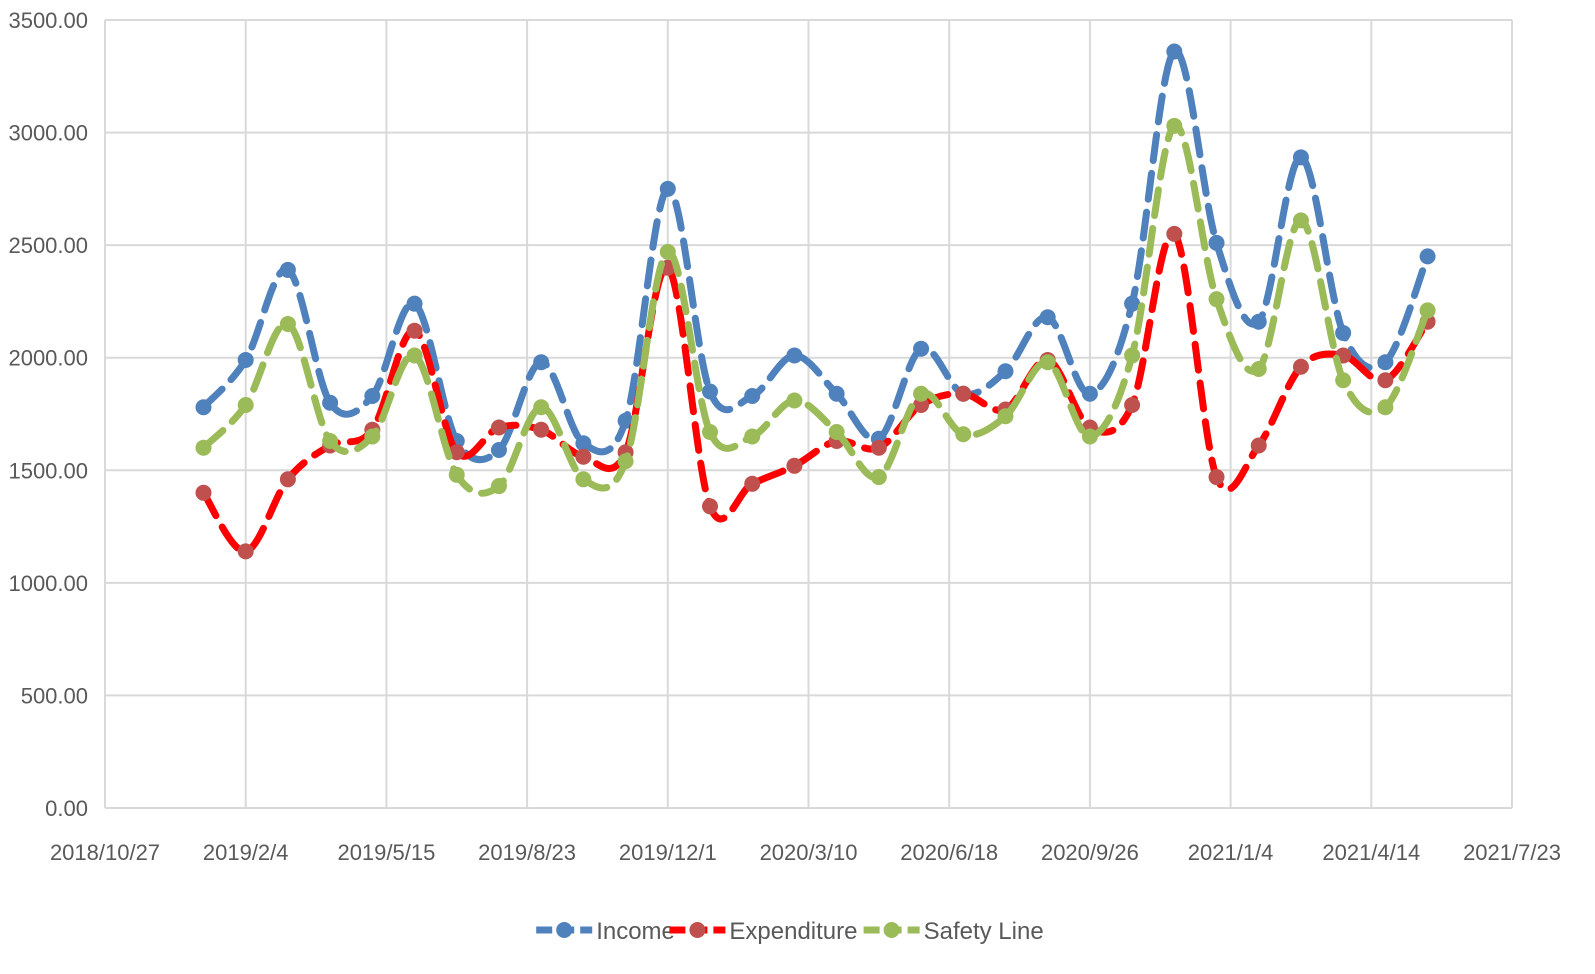 The image size is (1595, 974). I want to click on x-tick-label: 2021/1/4, so click(1231, 852).